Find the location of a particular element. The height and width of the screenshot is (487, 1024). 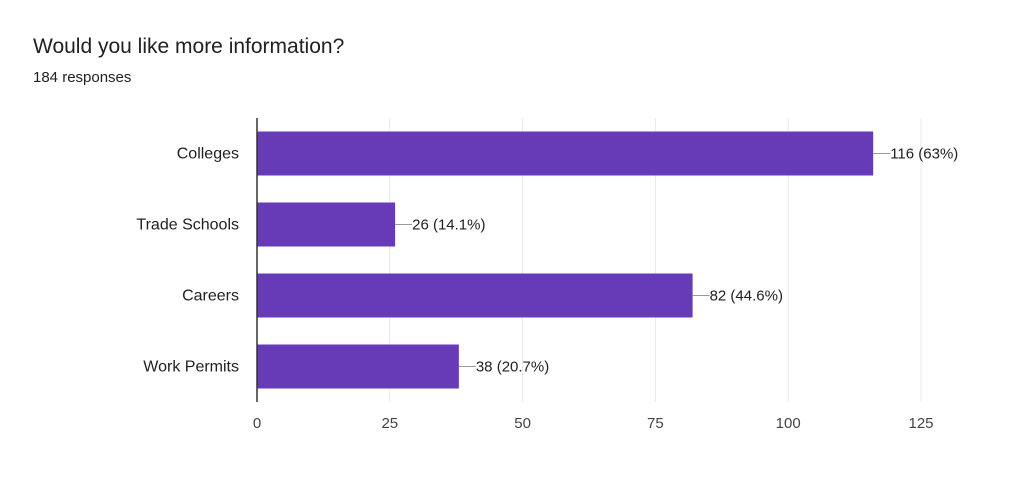

x-tick-label: 125 is located at coordinates (920, 423).